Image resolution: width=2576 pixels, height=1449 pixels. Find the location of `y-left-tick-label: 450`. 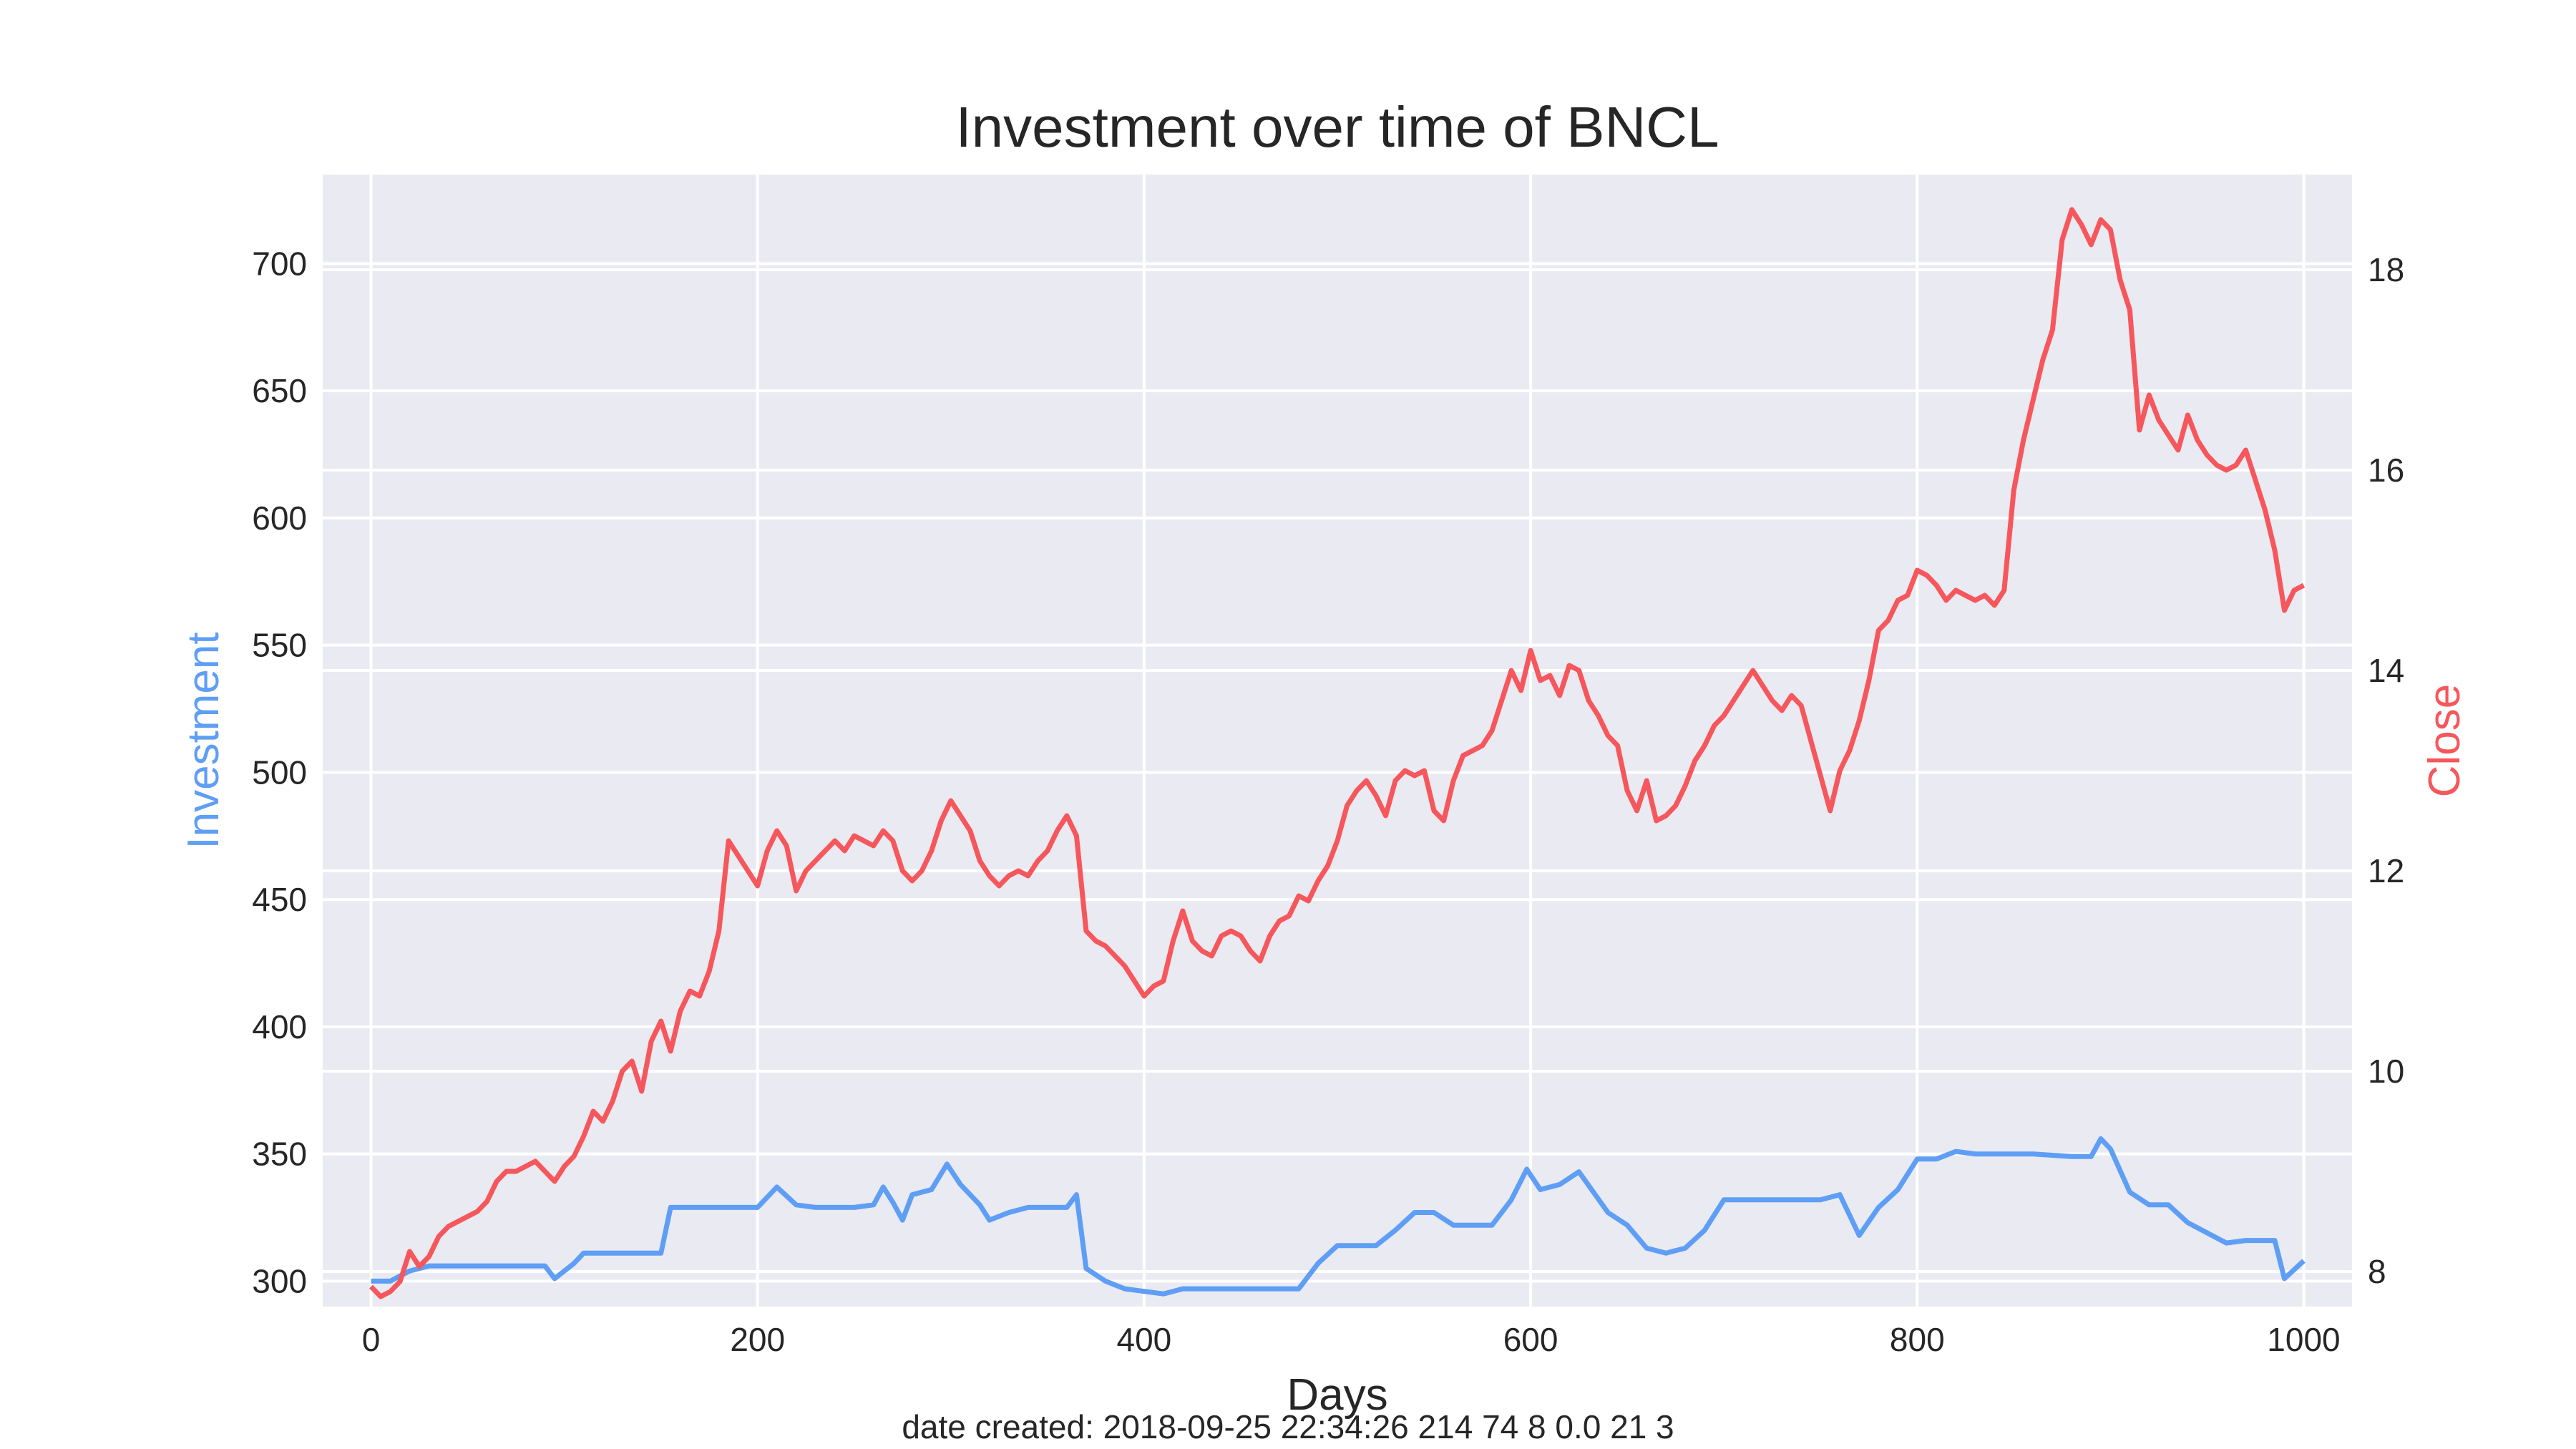

y-left-tick-label: 450 is located at coordinates (279, 899).